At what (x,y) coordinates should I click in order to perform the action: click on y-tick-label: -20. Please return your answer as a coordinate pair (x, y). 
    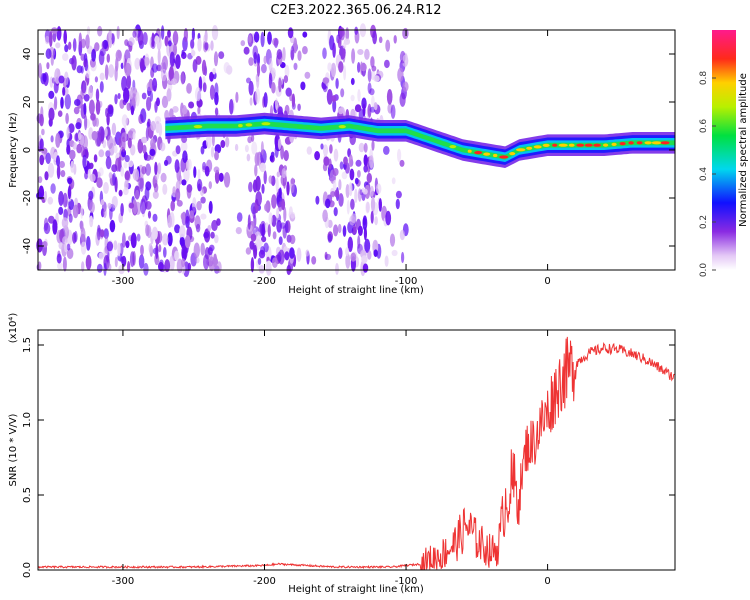
    Looking at the image, I should click on (27, 198).